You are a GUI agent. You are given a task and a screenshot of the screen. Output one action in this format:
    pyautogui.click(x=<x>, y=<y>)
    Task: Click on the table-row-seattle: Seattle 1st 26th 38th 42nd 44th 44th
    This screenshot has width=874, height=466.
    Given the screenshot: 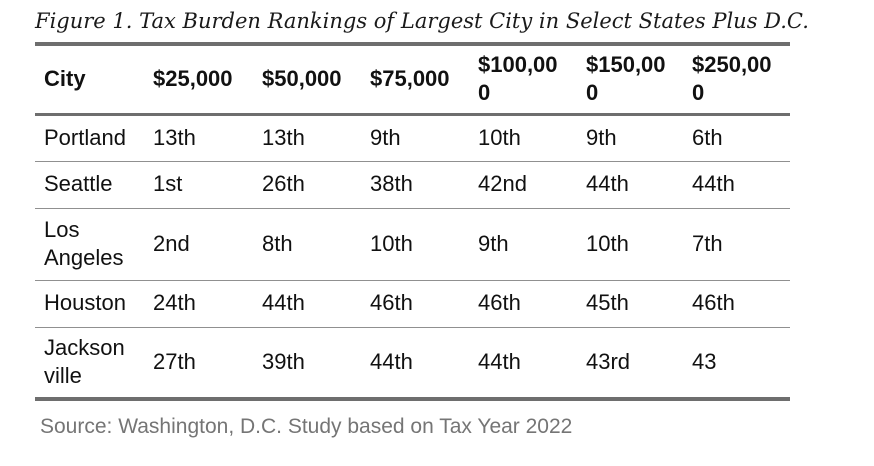 What is the action you would take?
    pyautogui.click(x=412, y=184)
    